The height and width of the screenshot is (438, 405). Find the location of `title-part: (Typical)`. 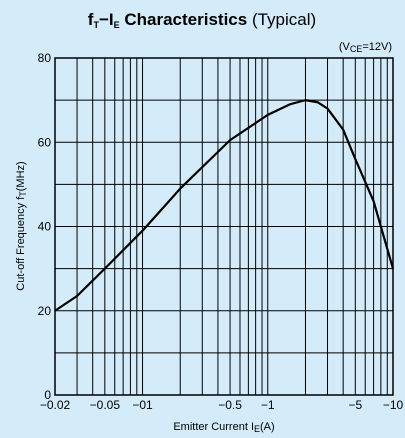

title-part: (Typical) is located at coordinates (281, 19).